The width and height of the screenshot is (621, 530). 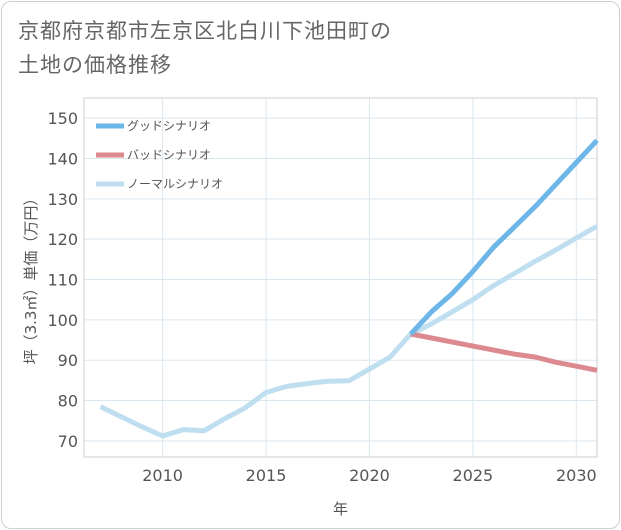 I want to click on x-tick-label: 2025, so click(x=473, y=475).